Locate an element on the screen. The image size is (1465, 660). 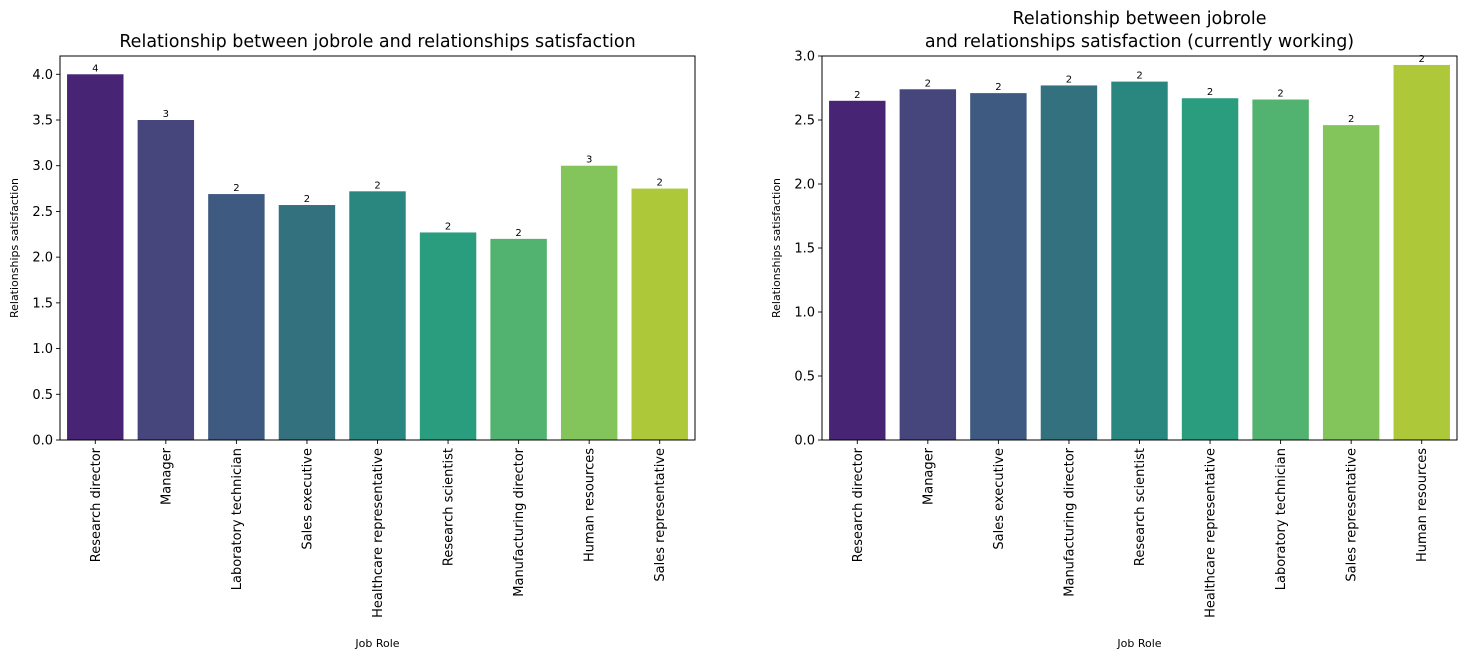
chart-1-x-tick-label: Sales representative is located at coordinates (660, 515).